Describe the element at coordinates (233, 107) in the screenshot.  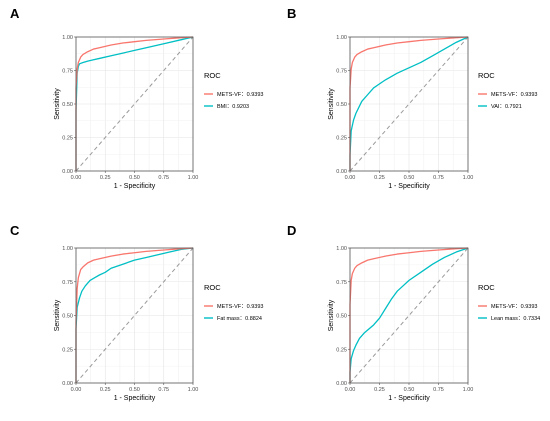
I see `panel-a-legend-label-2: BMI：0.9203` at that location.